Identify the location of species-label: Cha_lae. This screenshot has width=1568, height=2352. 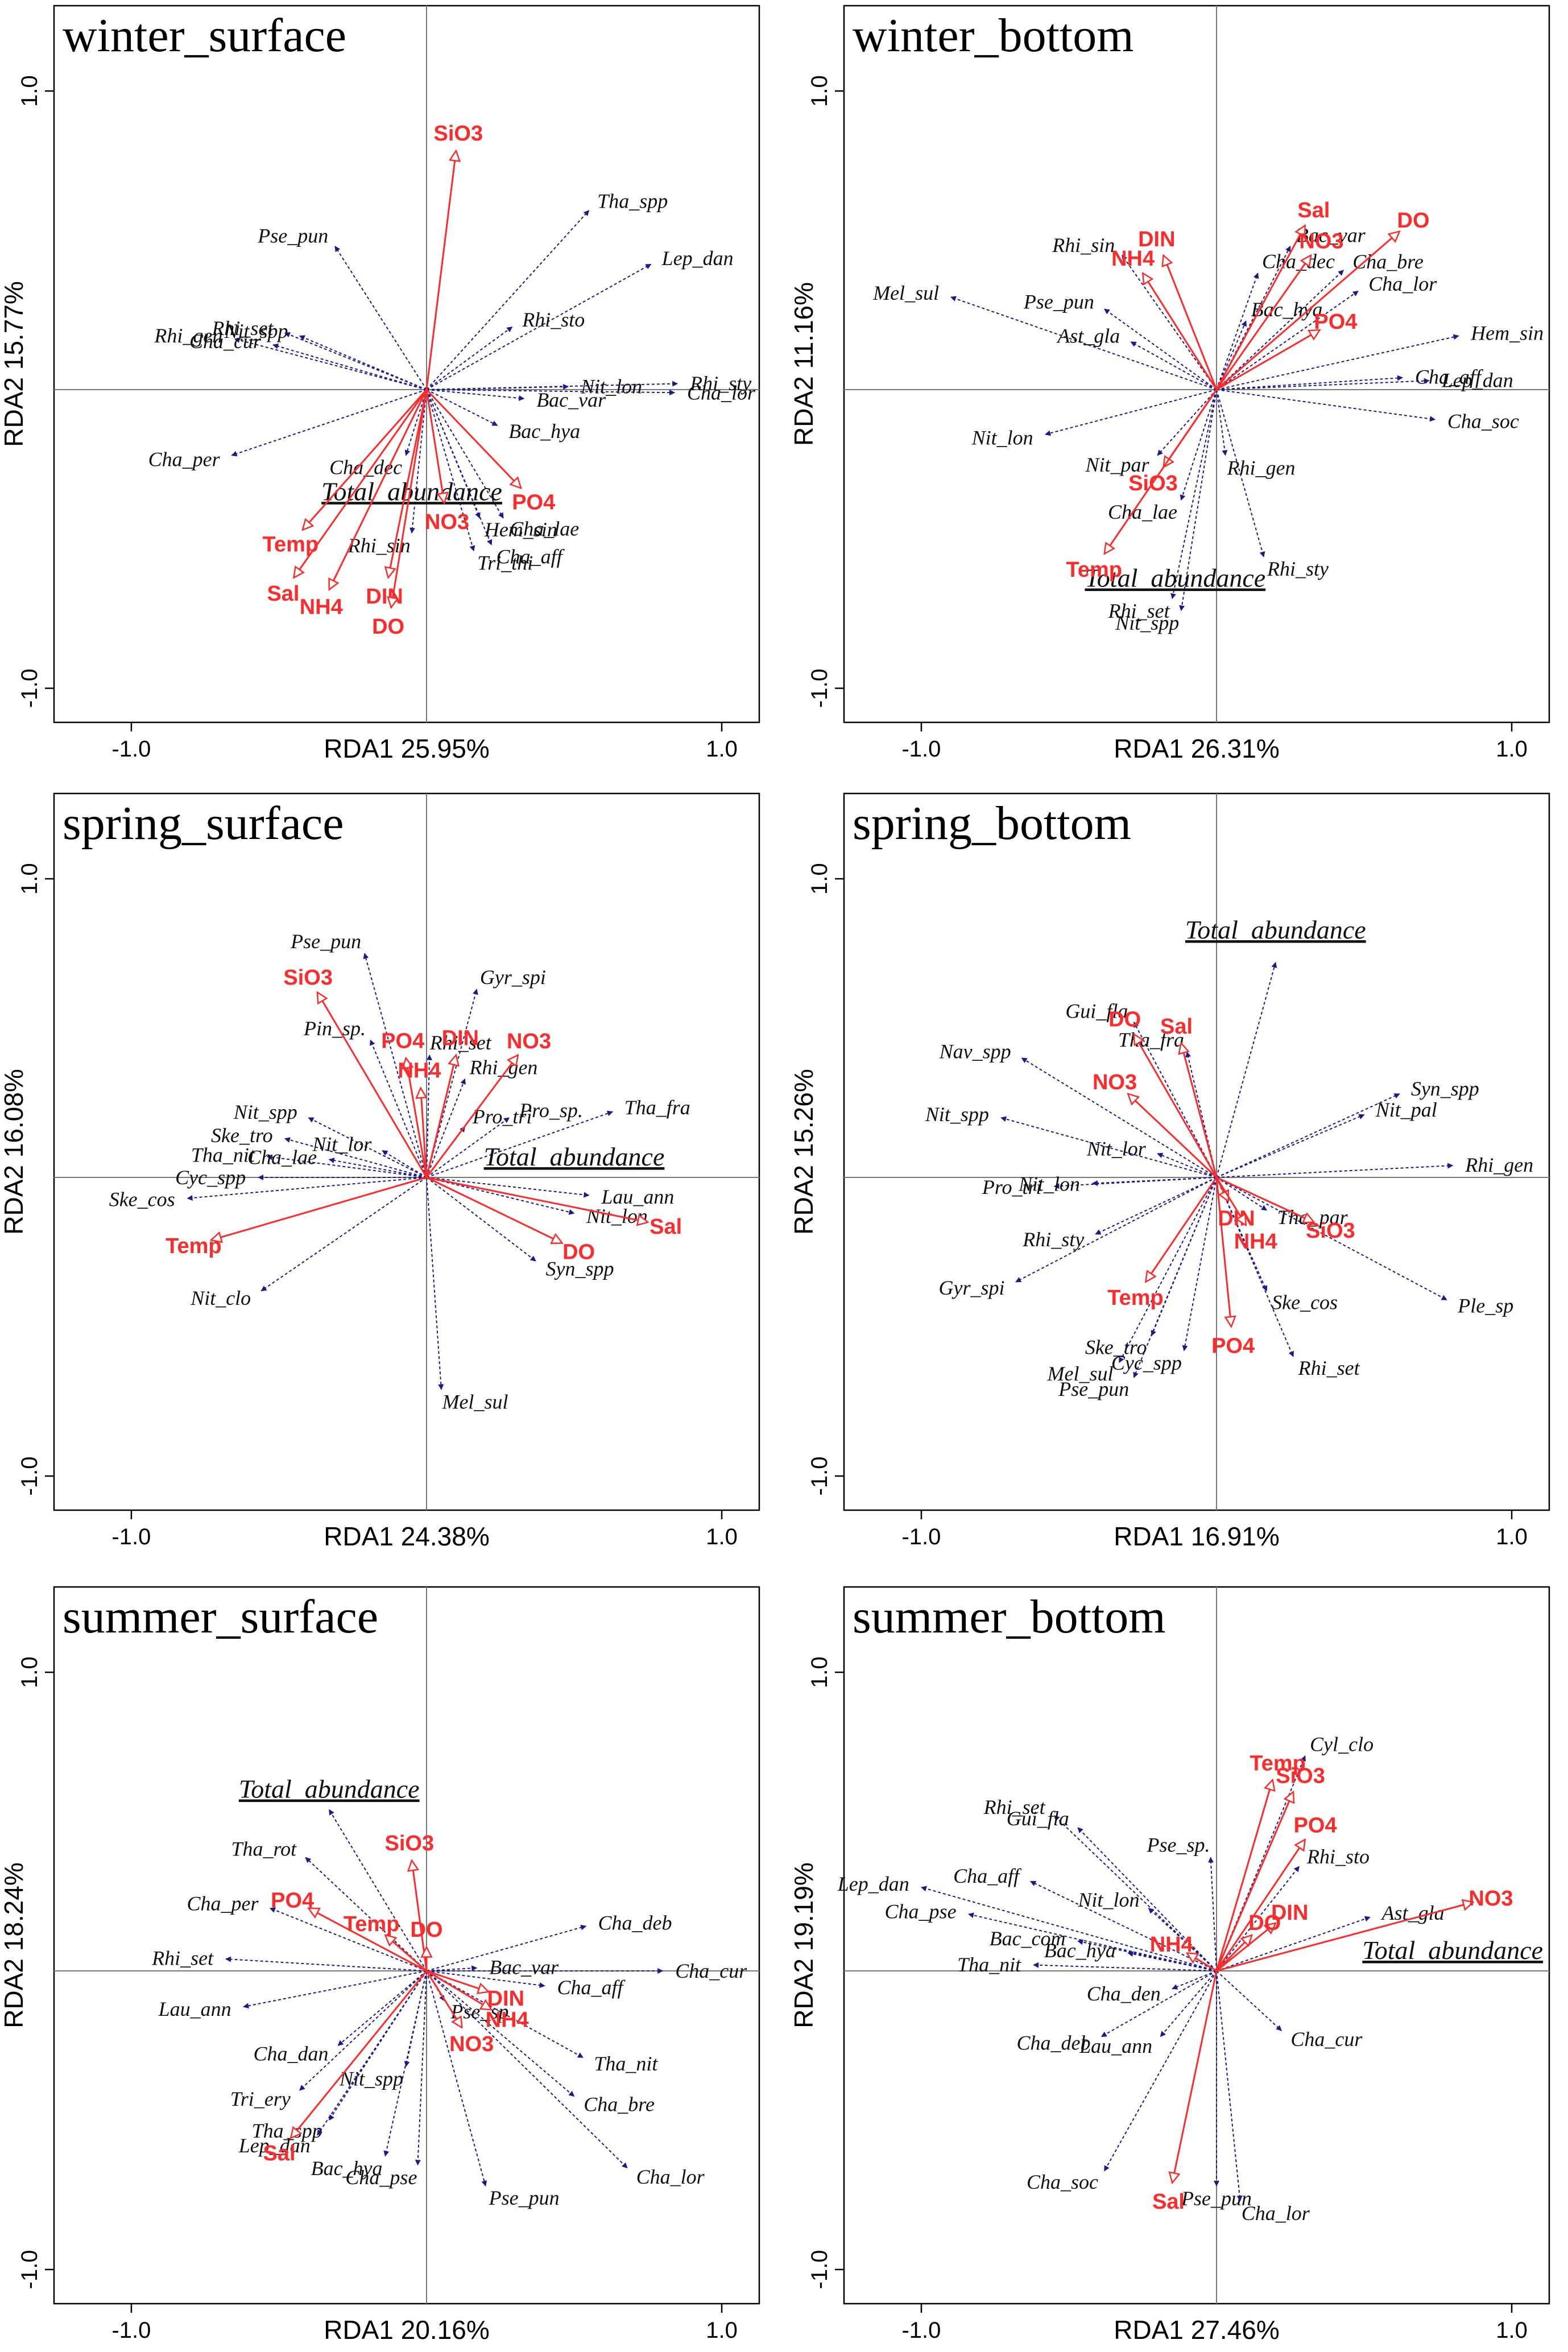
(282, 1157).